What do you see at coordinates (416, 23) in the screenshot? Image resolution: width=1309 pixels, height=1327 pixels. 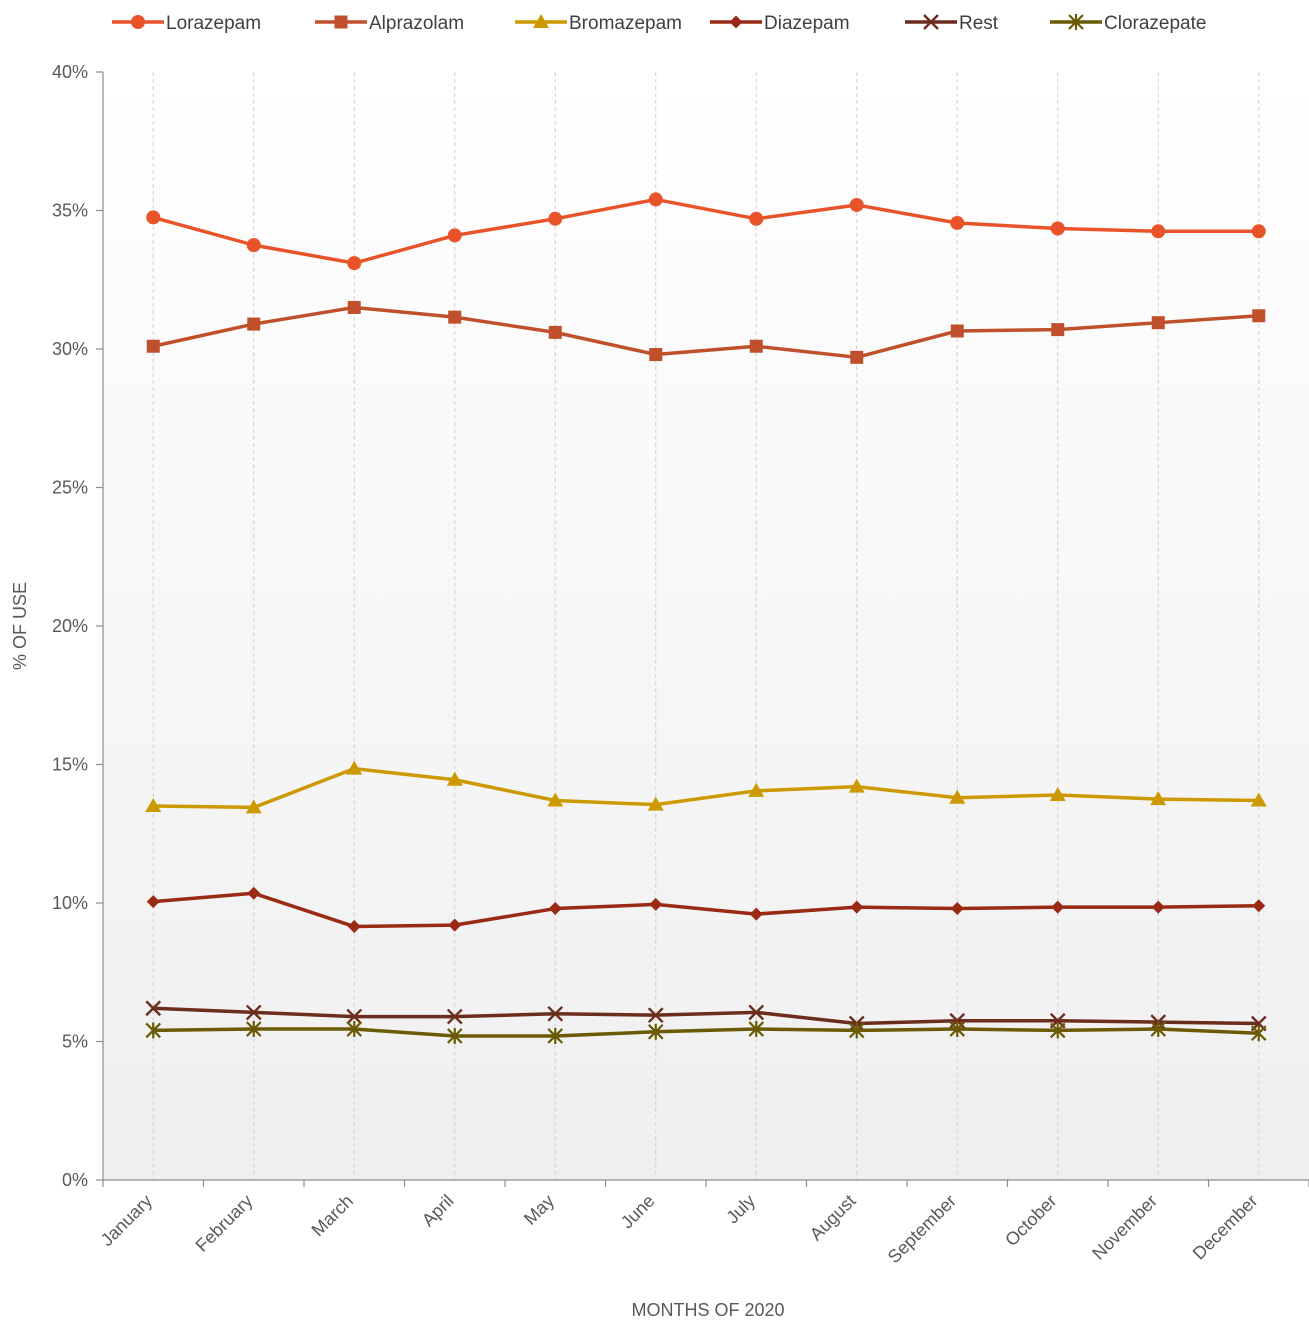 I see `legend-label: Alprazolam` at bounding box center [416, 23].